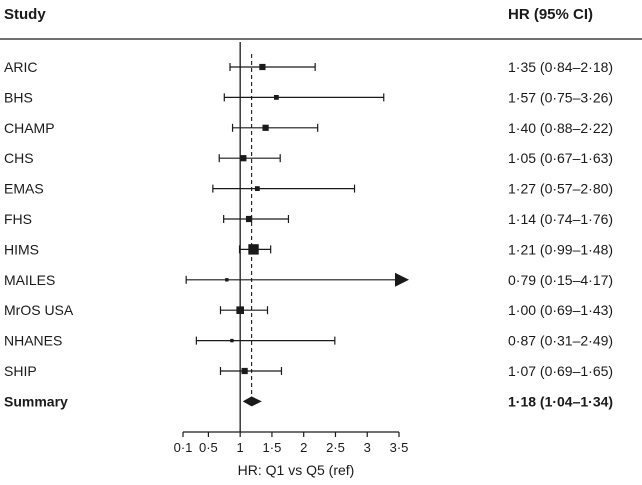 The image size is (642, 485). What do you see at coordinates (36, 401) in the screenshot?
I see `summary-label: Summary` at bounding box center [36, 401].